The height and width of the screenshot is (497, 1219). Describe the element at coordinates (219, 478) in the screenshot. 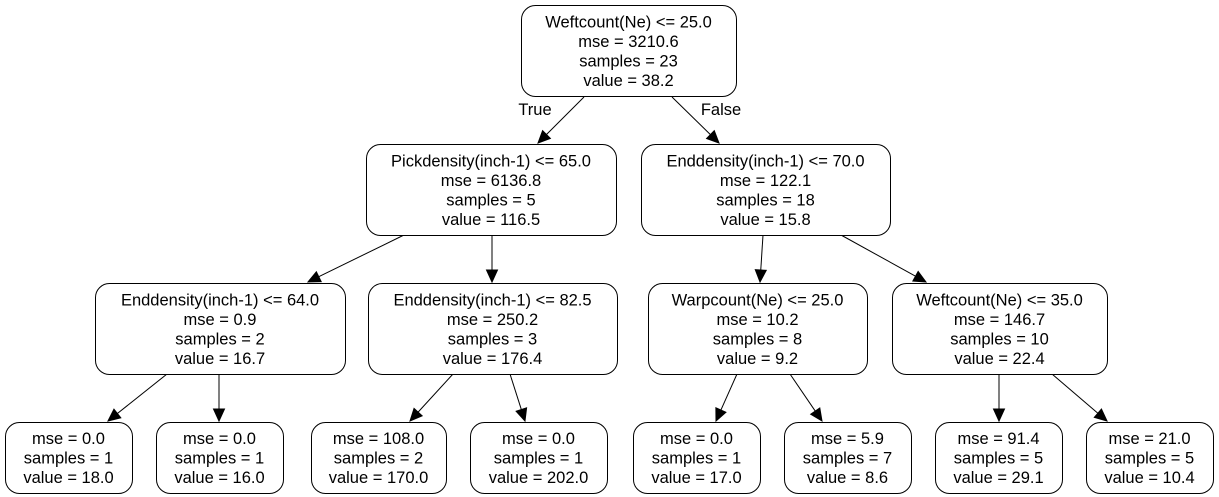

I see `node-text-line: value = 16.0` at that location.